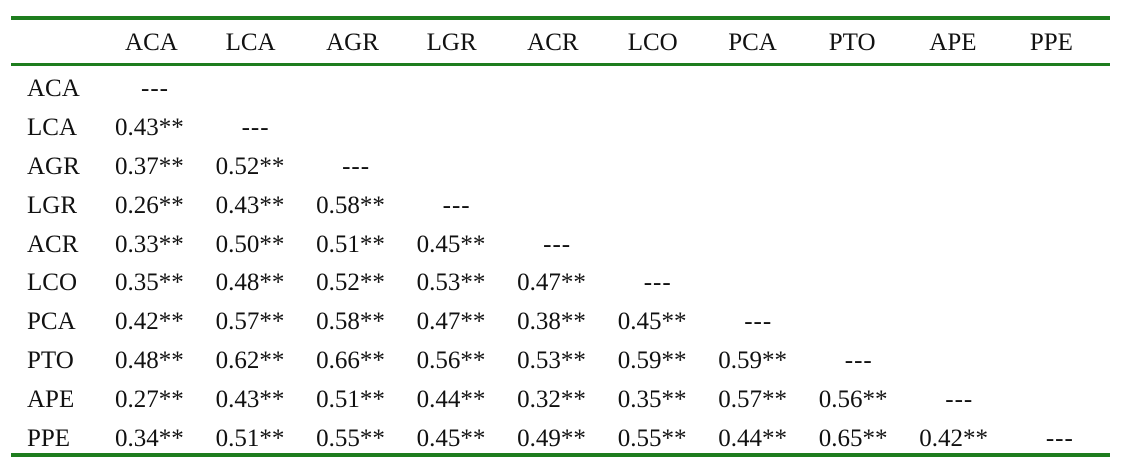  I want to click on row-label-agr: AGR, so click(53, 166).